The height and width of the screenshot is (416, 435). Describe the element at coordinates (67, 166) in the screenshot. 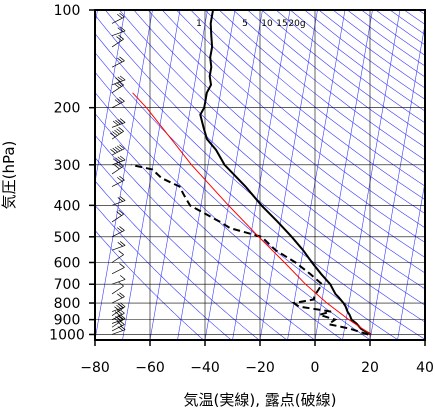

I see `y-tick-label: 300` at that location.